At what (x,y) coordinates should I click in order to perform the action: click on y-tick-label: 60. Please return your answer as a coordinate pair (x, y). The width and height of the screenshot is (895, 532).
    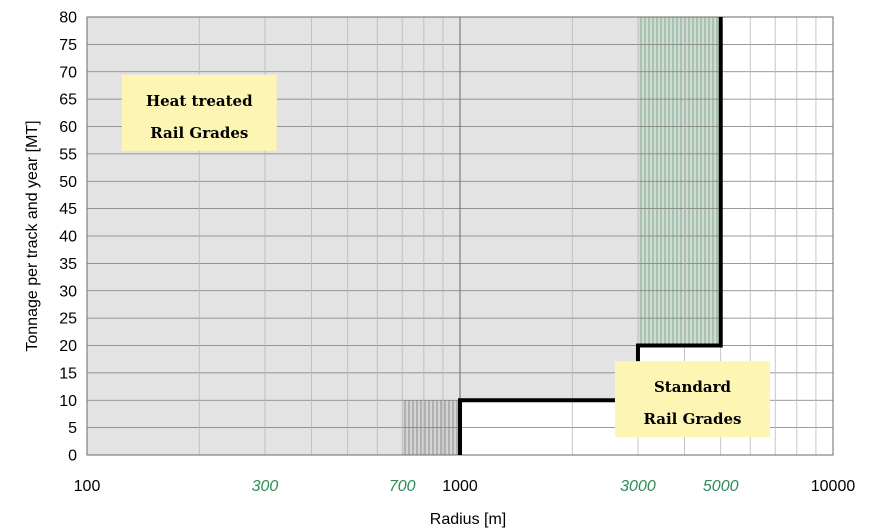
    Looking at the image, I should click on (68, 127).